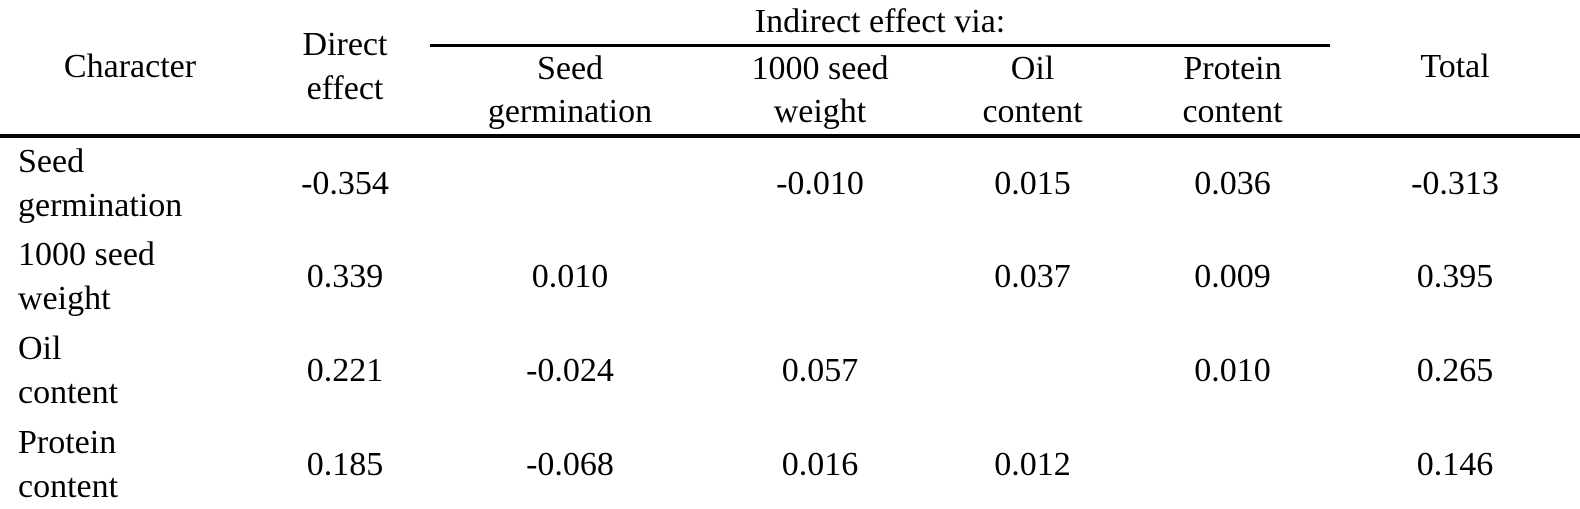  Describe the element at coordinates (1455, 276) in the screenshot. I see `cell-total: 0.395` at that location.